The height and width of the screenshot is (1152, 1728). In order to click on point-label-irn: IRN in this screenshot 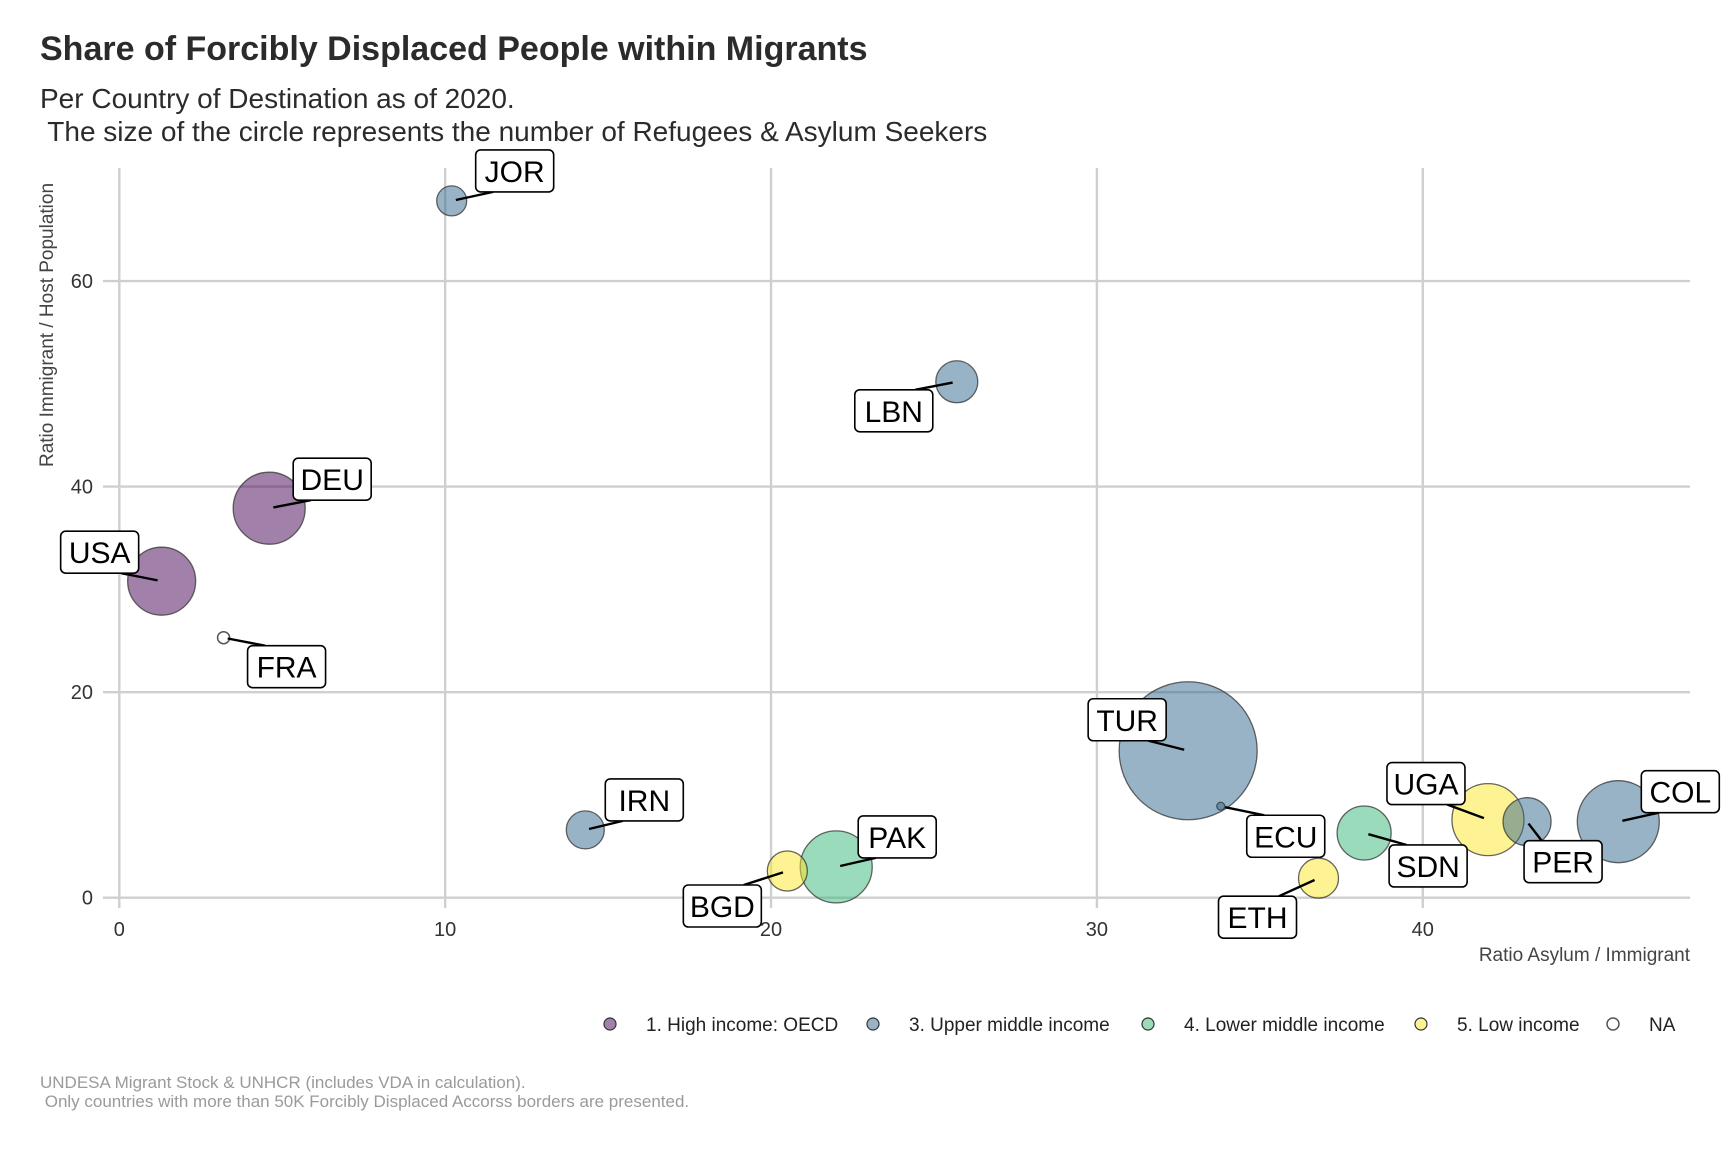, I will do `click(644, 801)`.